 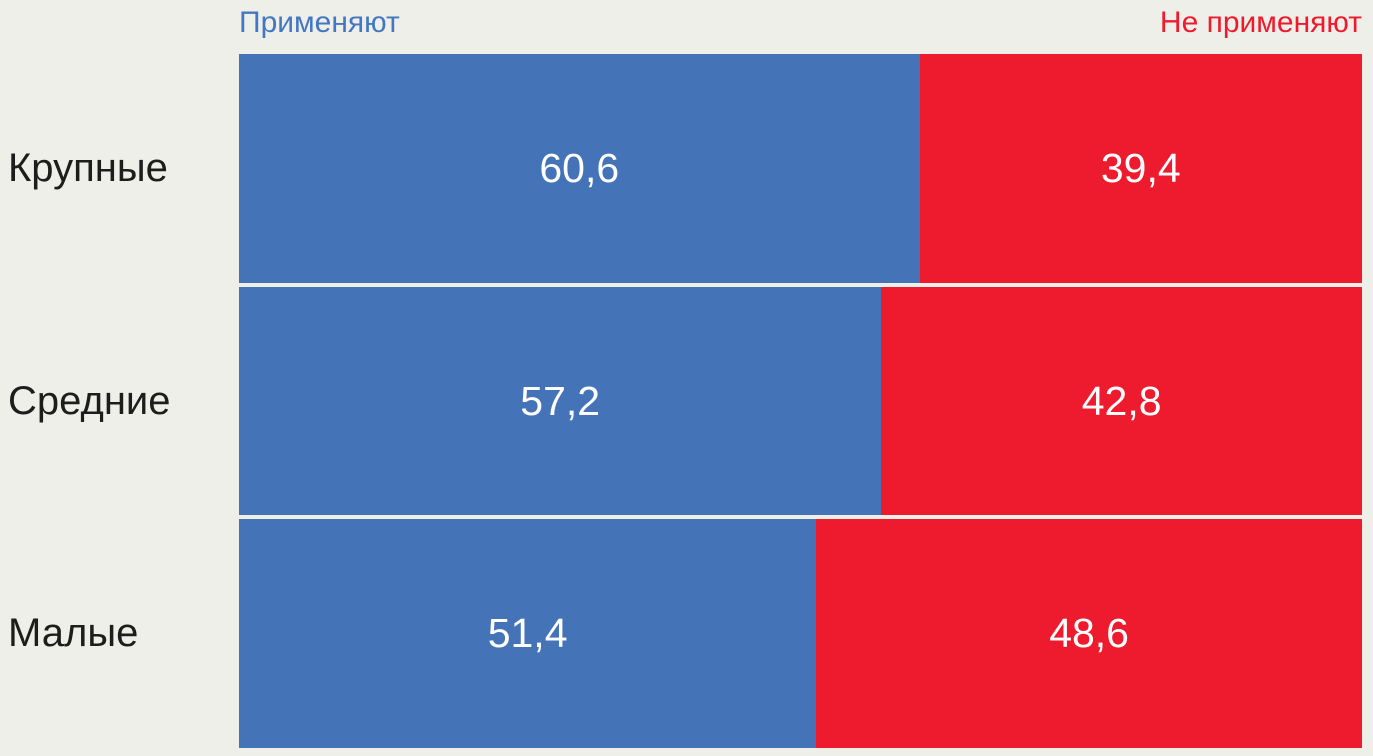 I want to click on category-label: Малые, so click(x=73, y=633).